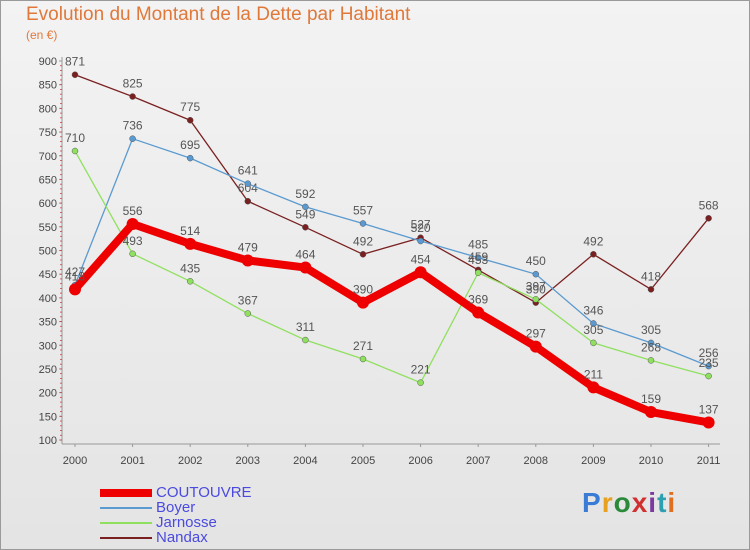 The width and height of the screenshot is (750, 550). Describe the element at coordinates (176, 493) in the screenshot. I see `legend-item: COUTOUVRE` at that location.